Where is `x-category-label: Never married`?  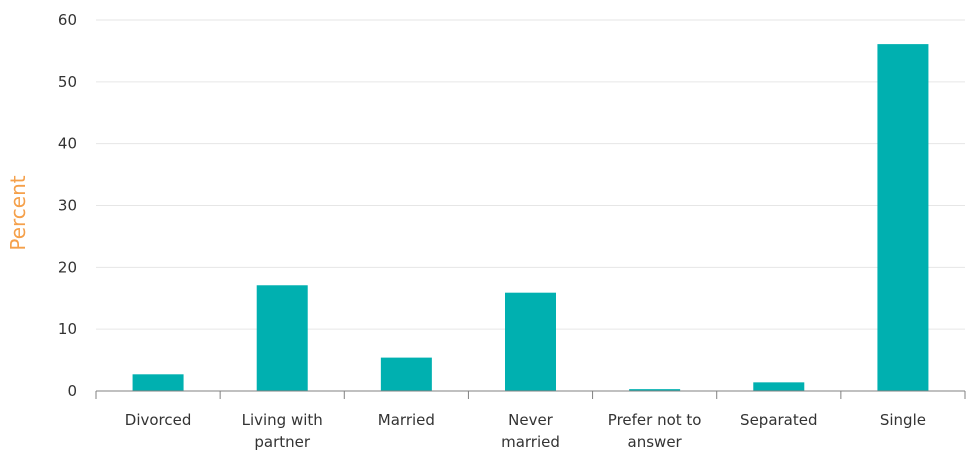
x-category-label: Never married is located at coordinates (530, 431).